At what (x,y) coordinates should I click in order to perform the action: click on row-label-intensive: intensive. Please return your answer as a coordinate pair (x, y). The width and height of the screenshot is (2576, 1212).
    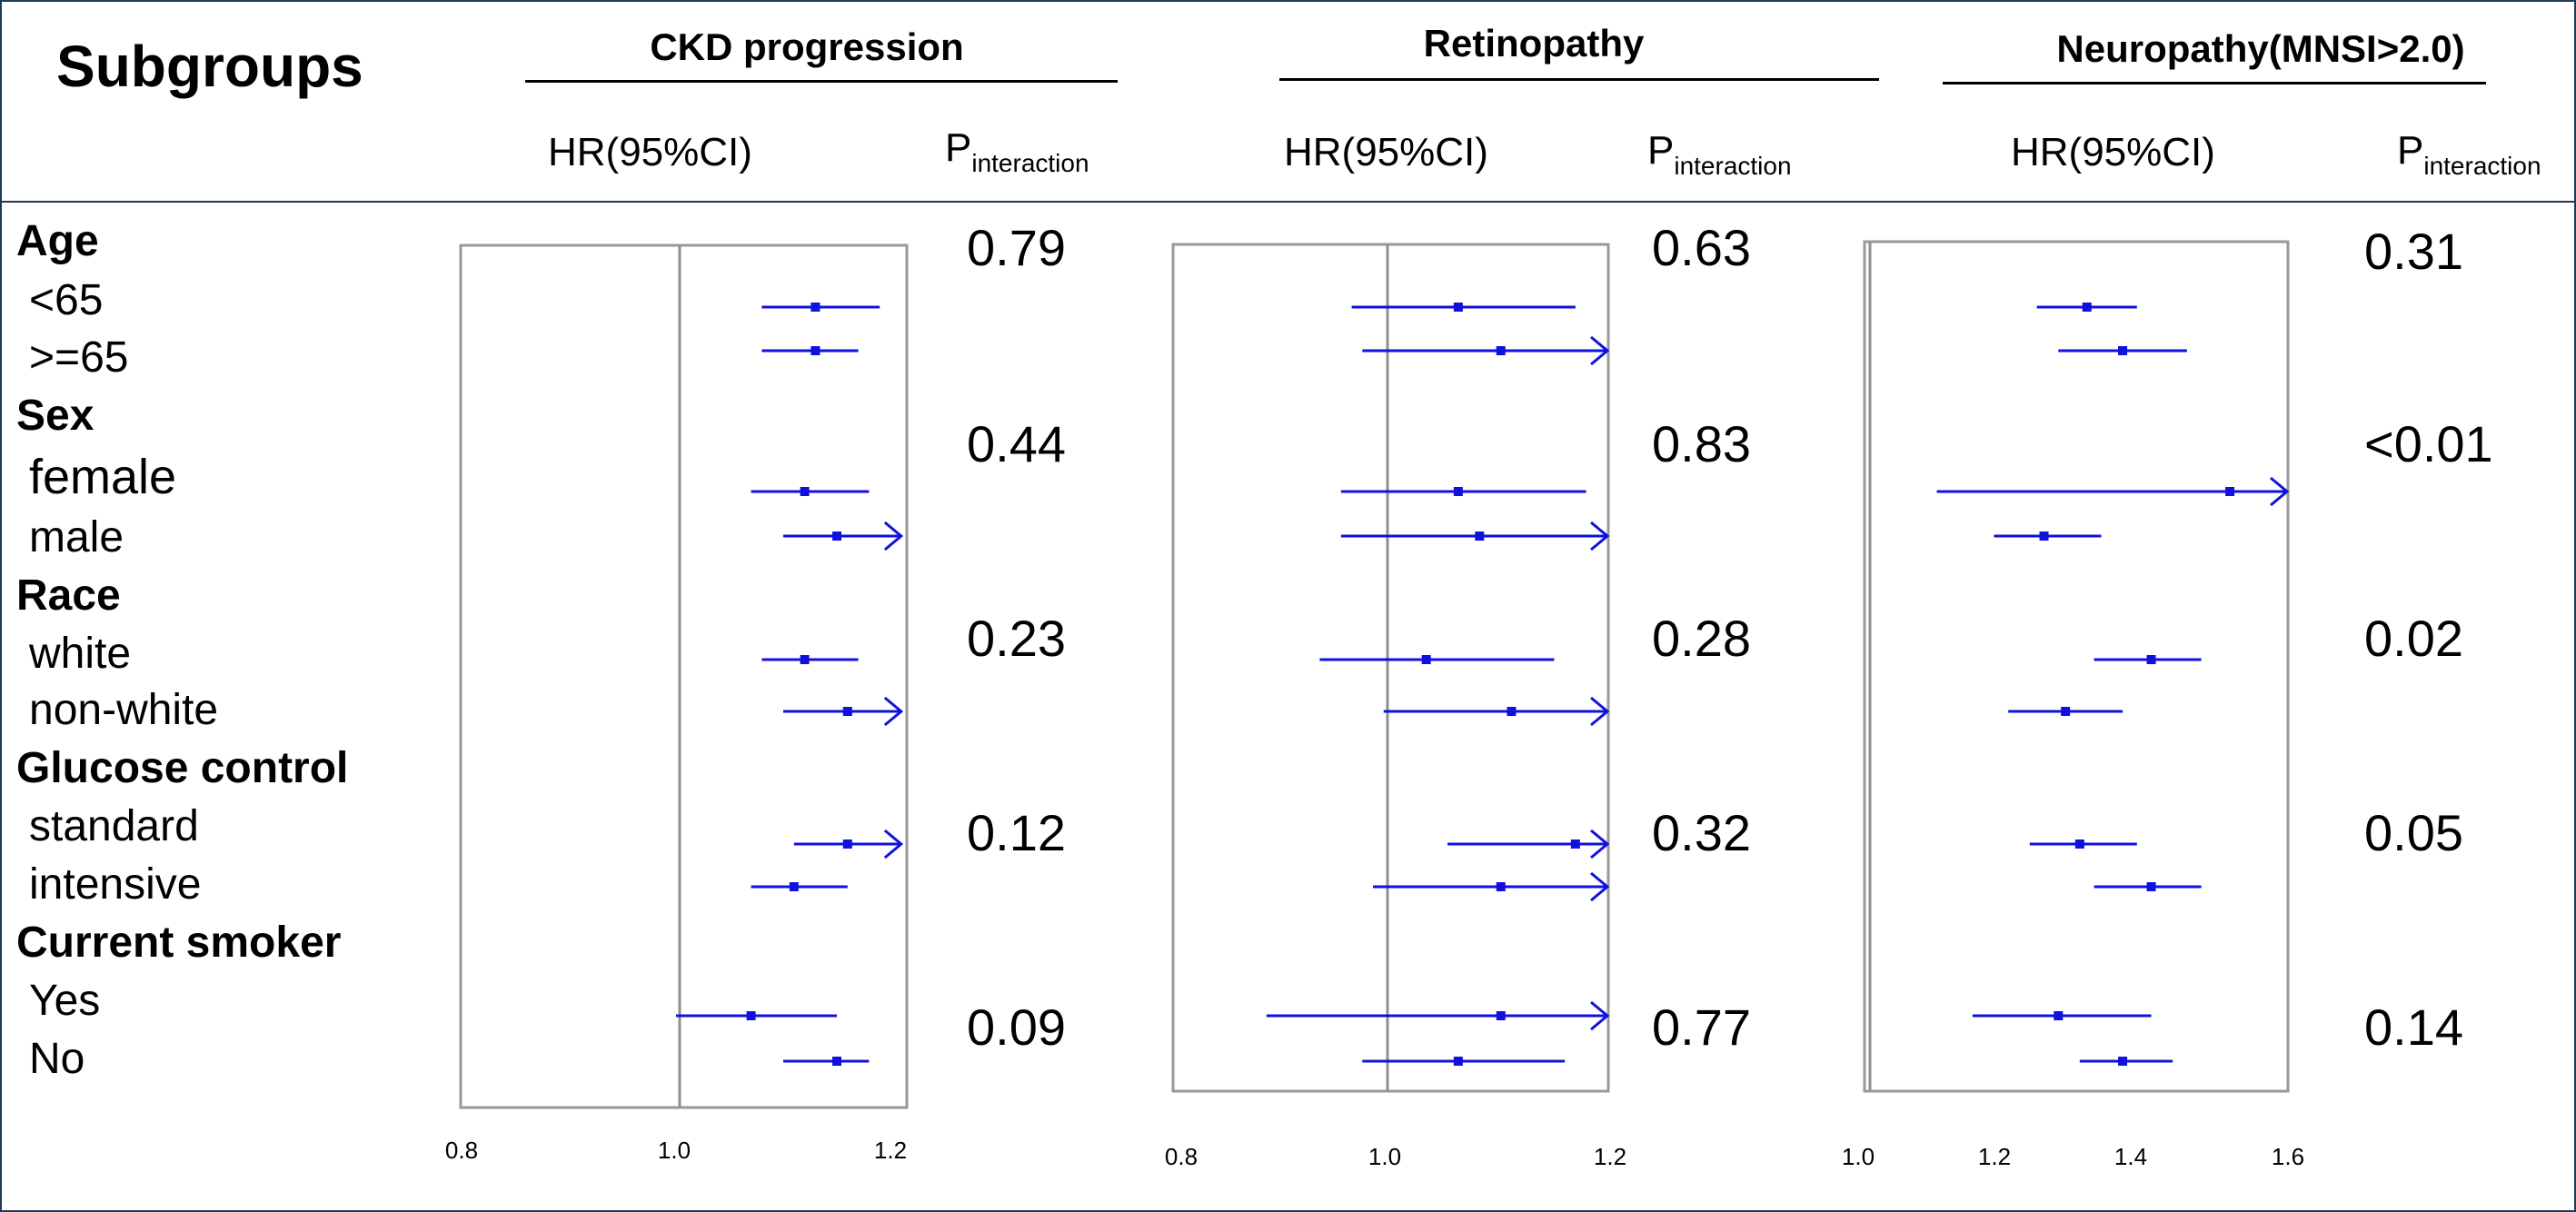
    Looking at the image, I should click on (115, 884).